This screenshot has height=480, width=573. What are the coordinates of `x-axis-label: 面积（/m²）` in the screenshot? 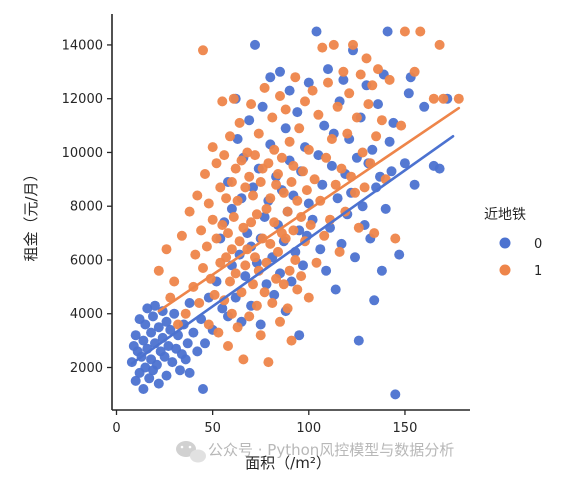 It's located at (288, 463).